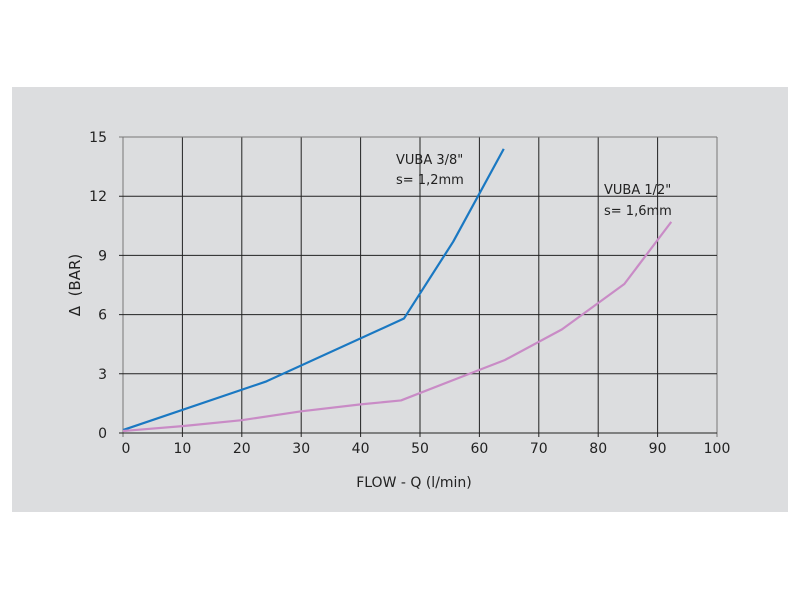 Image resolution: width=800 pixels, height=600 pixels. Describe the element at coordinates (638, 211) in the screenshot. I see `series-annotation-vuba-1-2: s= 1,6mm` at that location.